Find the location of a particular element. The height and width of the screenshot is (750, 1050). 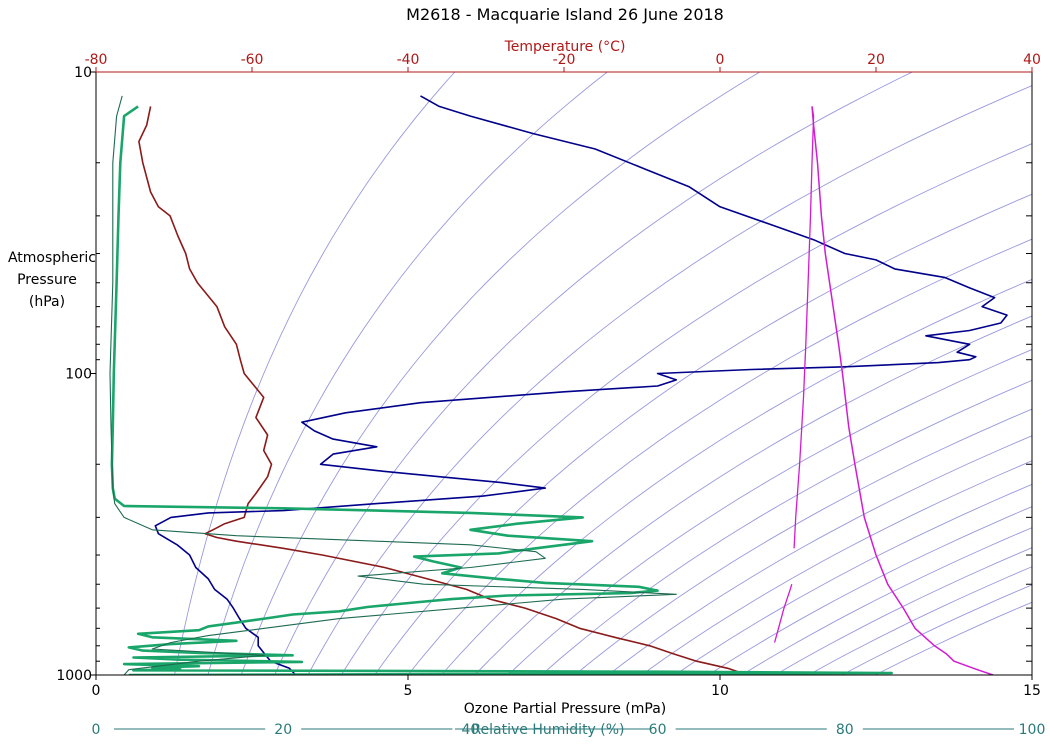

chart-title: M2618 - Macquarie Island 26 June 2018 is located at coordinates (565, 14).